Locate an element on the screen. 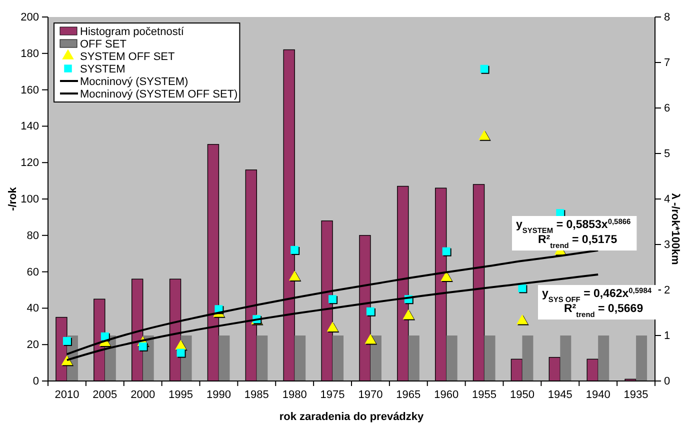 The image size is (682, 423). annotation: y$_{SYS OFF}$ = 0,462x$^{0,5984}$ is located at coordinates (597, 295).